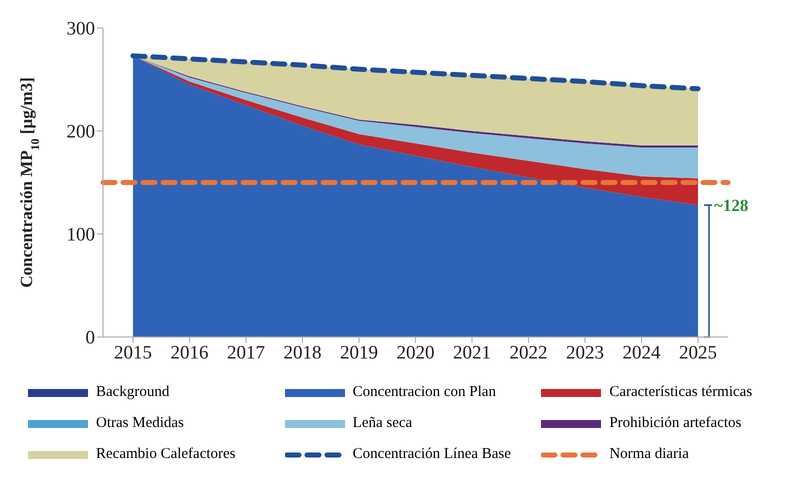  I want to click on legend-label: Características térmicas, so click(680, 392).